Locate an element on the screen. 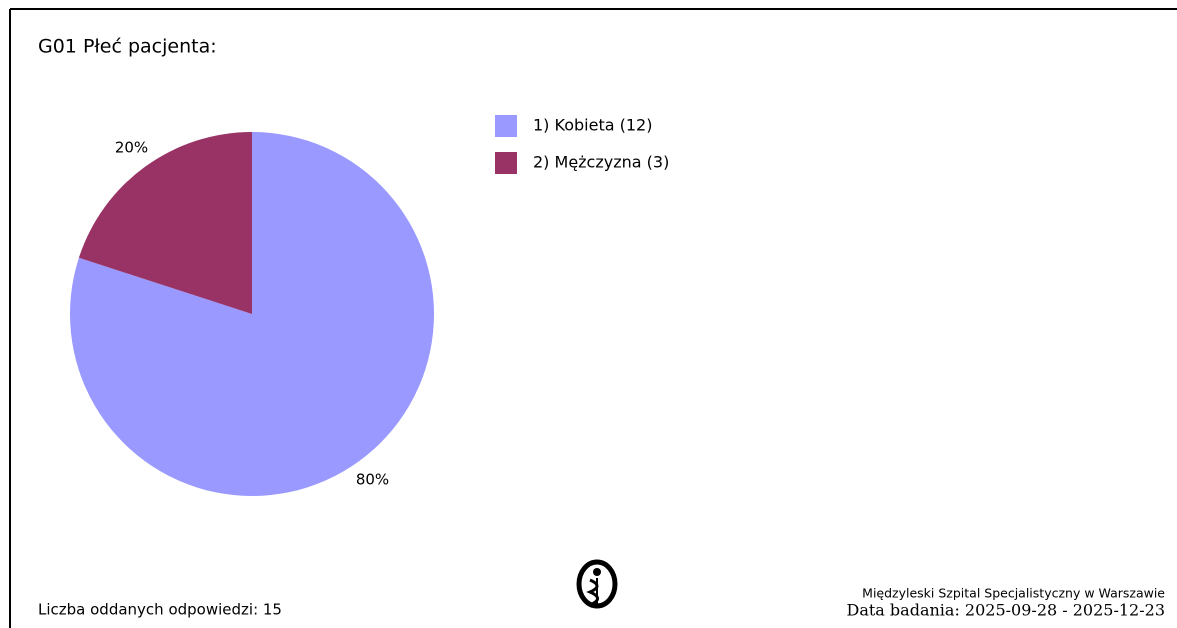 This screenshot has width=1177, height=628. data-label: 80% is located at coordinates (372, 479).